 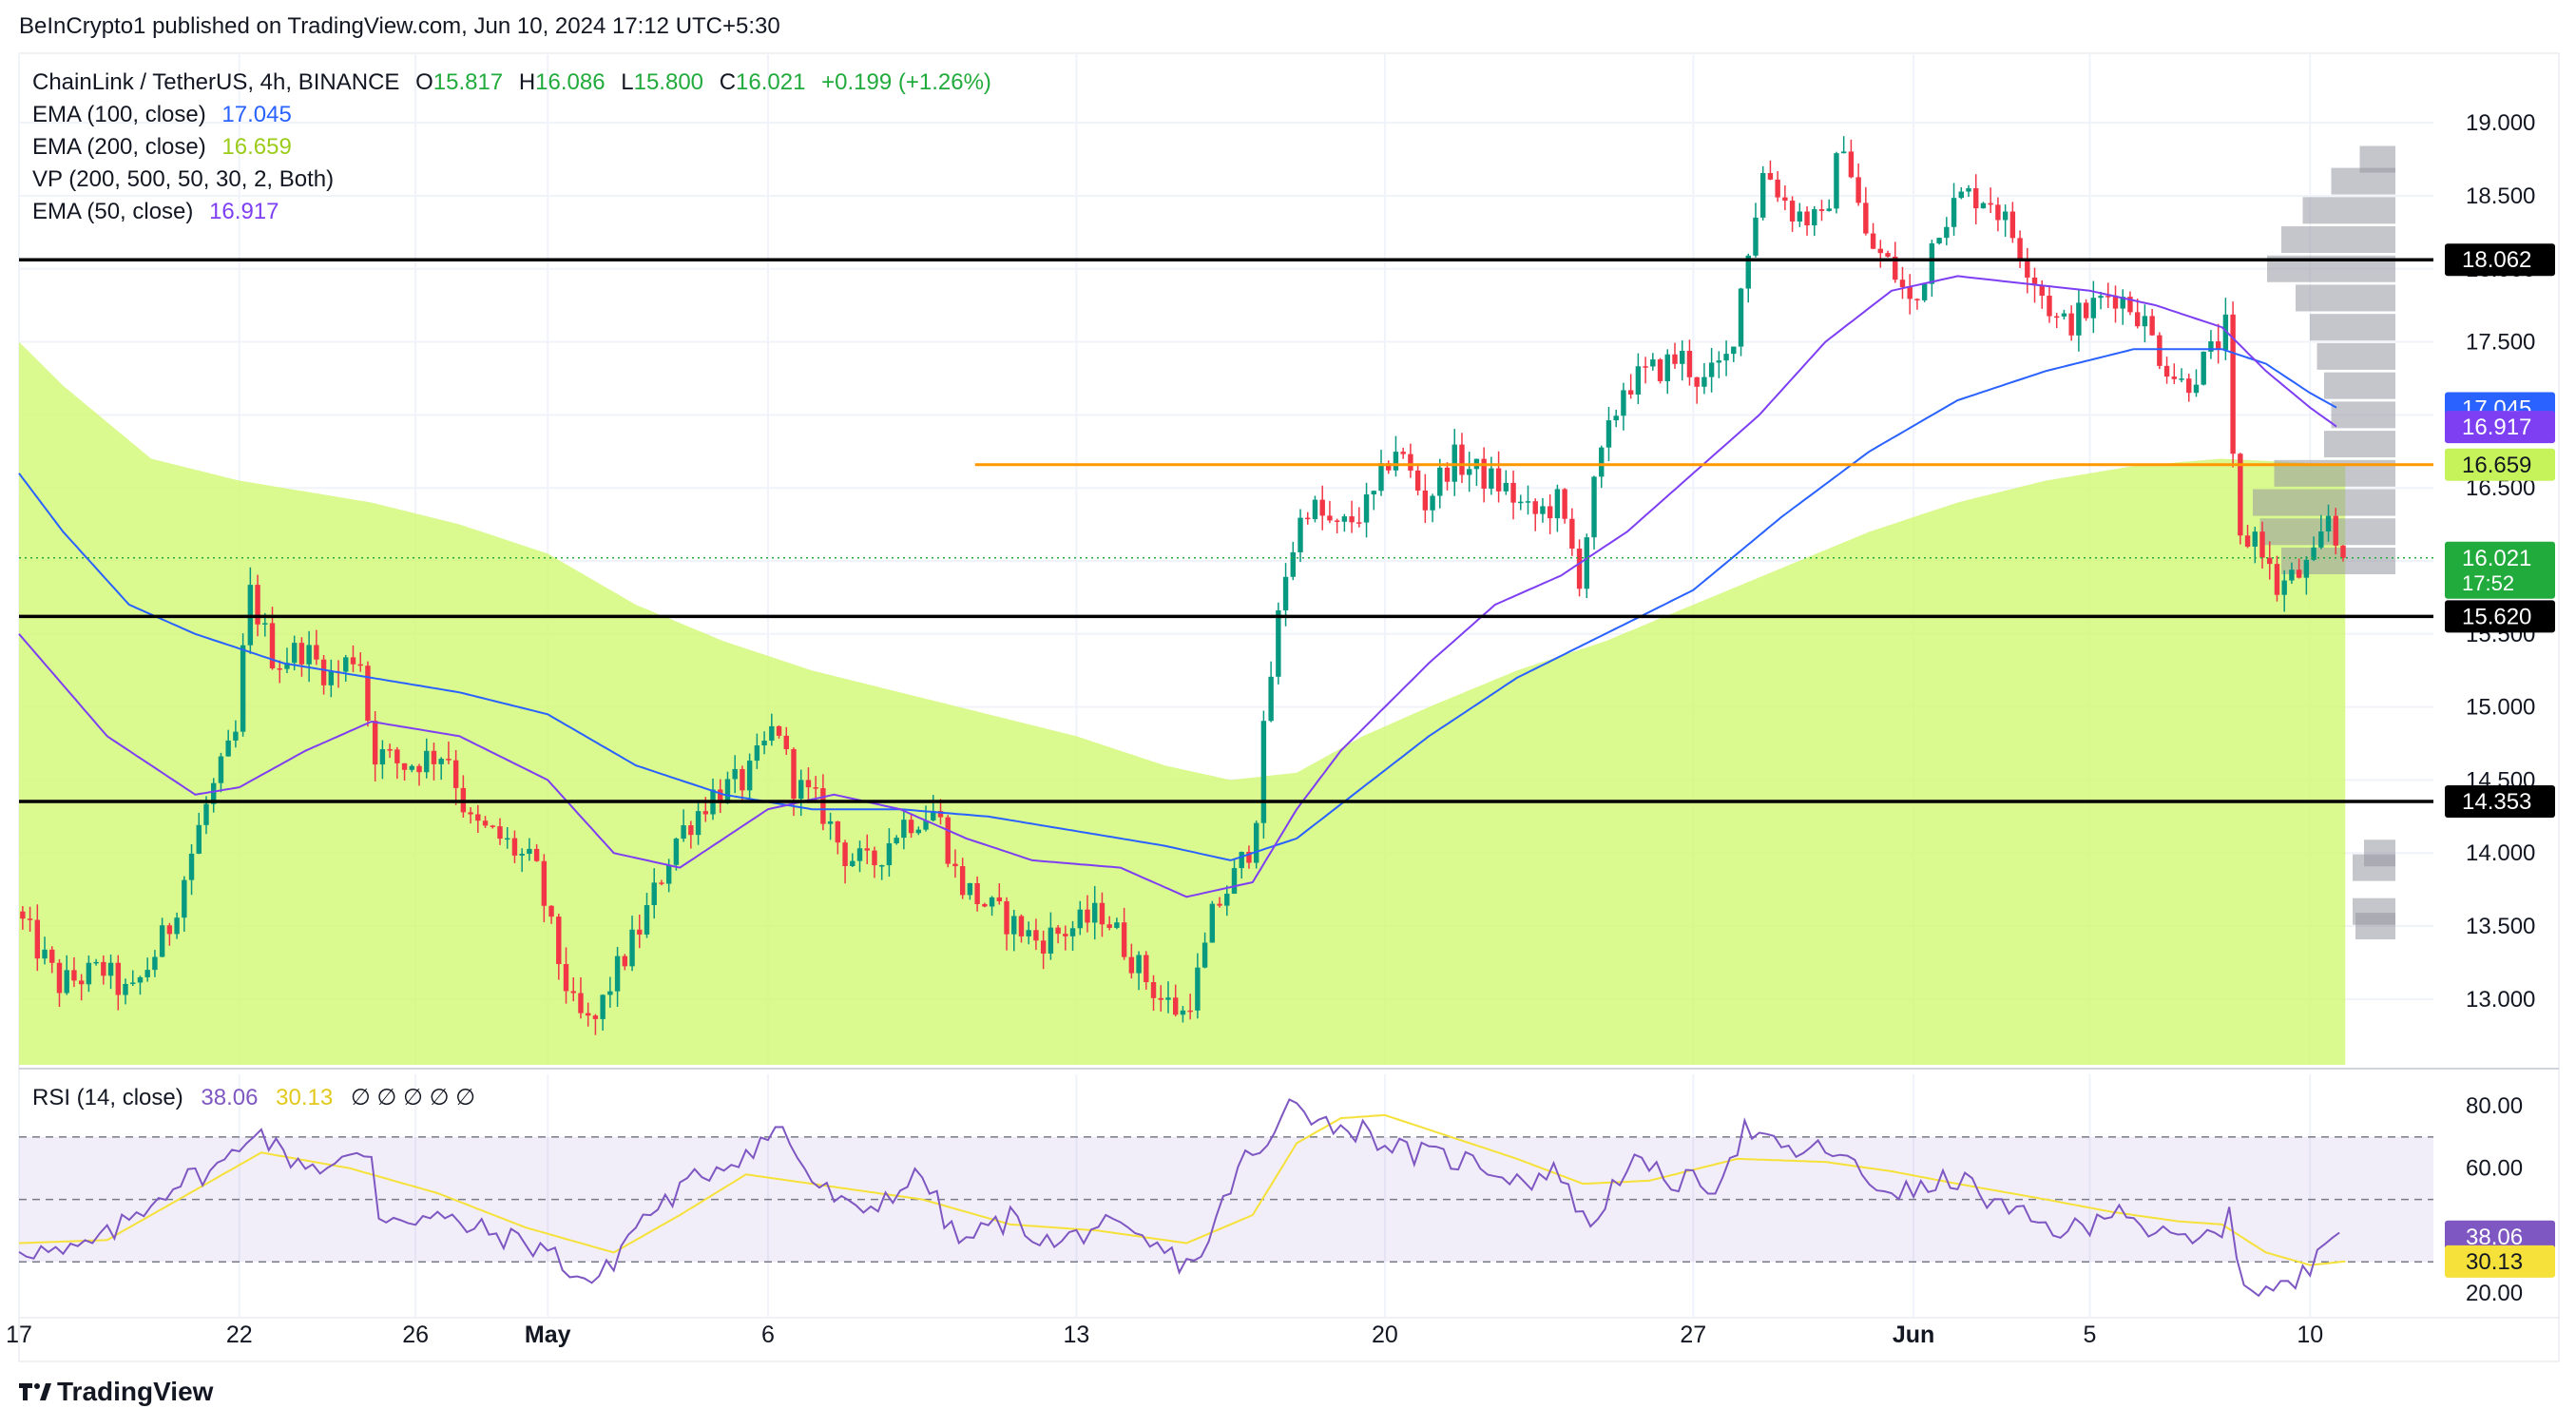 What do you see at coordinates (511, 147) in the screenshot?
I see `ema200-legend-row: EMA (200, close) 16.659` at bounding box center [511, 147].